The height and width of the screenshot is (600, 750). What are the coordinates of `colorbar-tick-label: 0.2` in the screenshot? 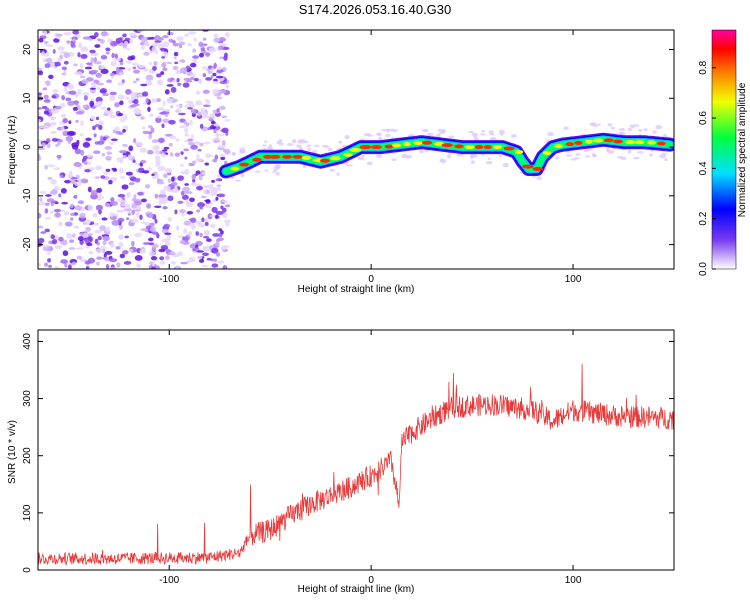 It's located at (703, 218).